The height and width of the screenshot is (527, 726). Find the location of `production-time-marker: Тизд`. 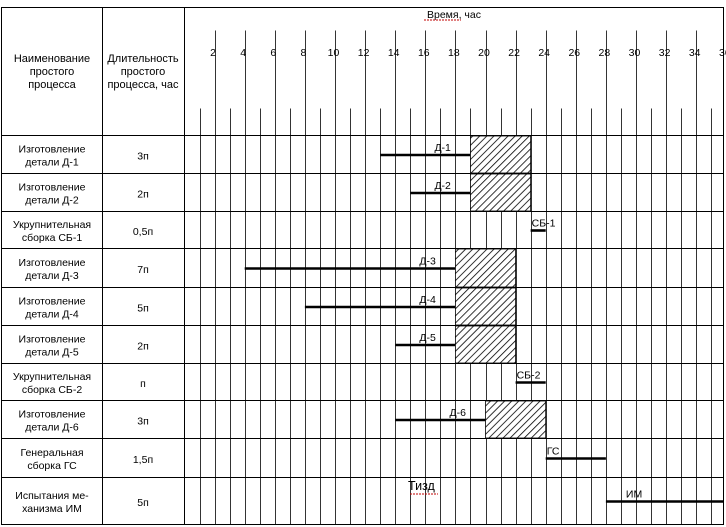

production-time-marker: Тизд is located at coordinates (423, 487).